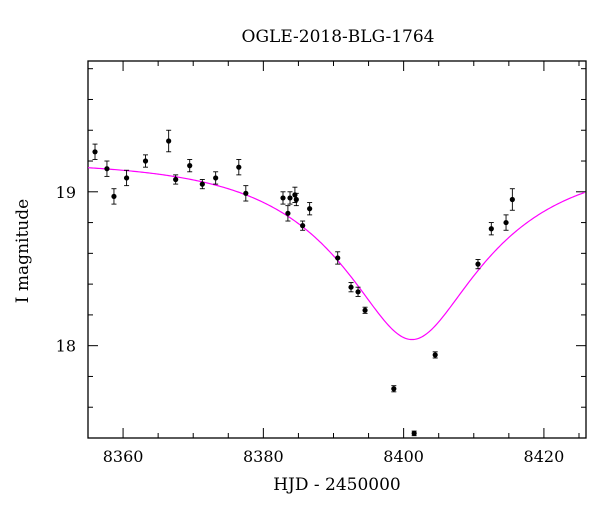 The width and height of the screenshot is (600, 512). Describe the element at coordinates (66, 346) in the screenshot. I see `y-tick-label: 18` at that location.